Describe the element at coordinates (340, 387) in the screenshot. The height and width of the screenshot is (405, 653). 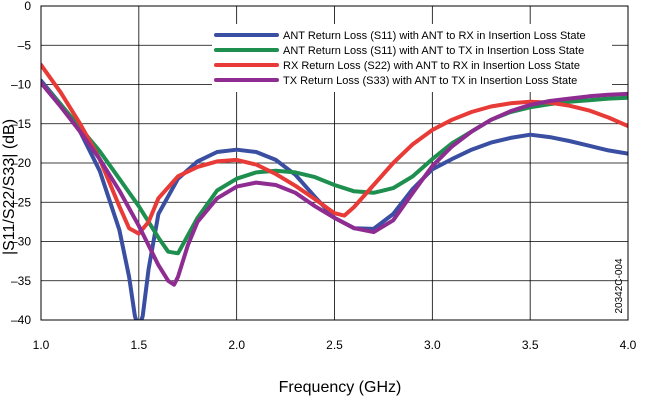
I see `x-axis-title: Frequency (GHz)` at that location.